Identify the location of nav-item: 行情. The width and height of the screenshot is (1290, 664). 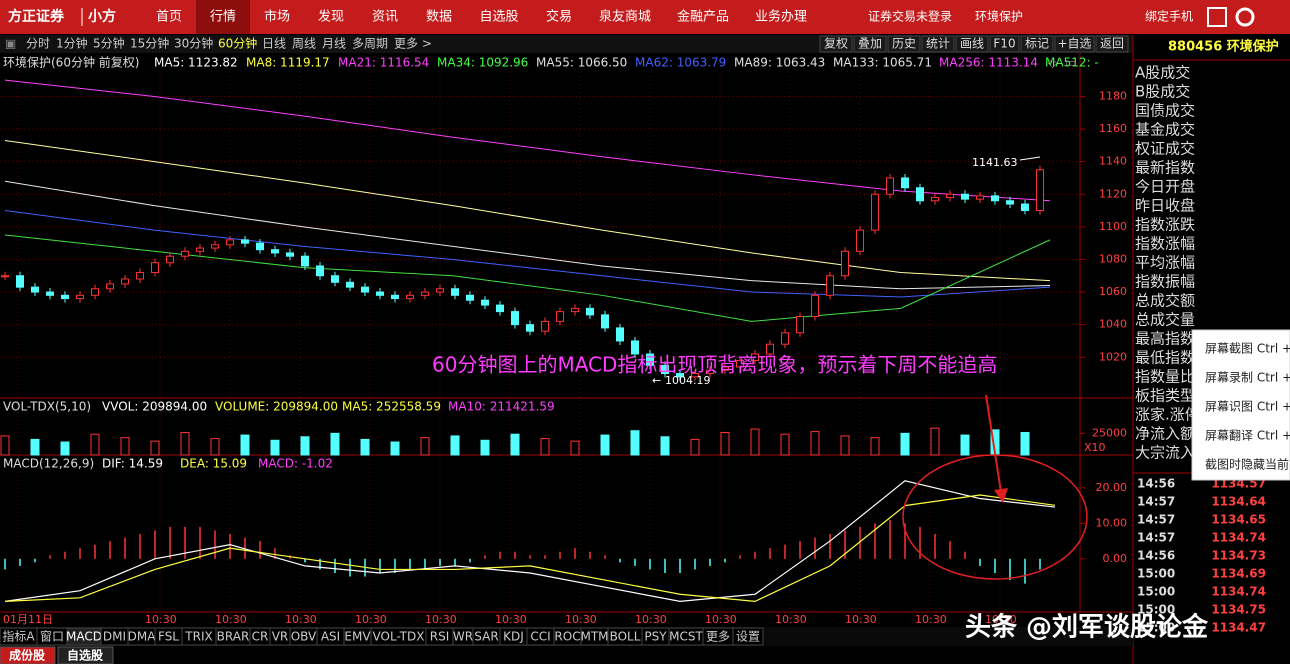
(223, 17).